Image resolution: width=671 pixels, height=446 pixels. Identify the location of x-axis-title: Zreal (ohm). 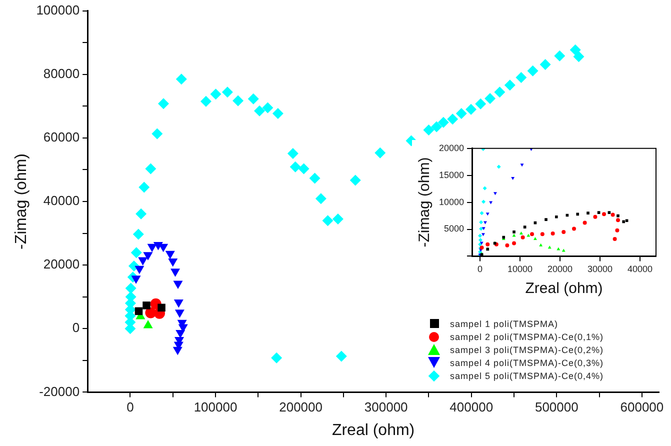
(373, 430).